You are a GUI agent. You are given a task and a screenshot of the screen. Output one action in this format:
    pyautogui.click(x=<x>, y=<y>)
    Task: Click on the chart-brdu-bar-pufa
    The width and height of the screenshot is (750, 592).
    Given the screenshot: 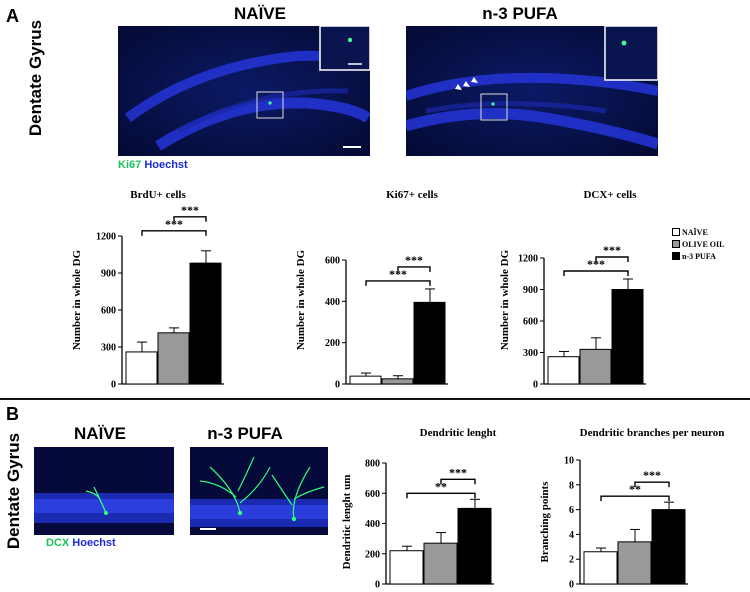 What is the action you would take?
    pyautogui.click(x=205, y=323)
    